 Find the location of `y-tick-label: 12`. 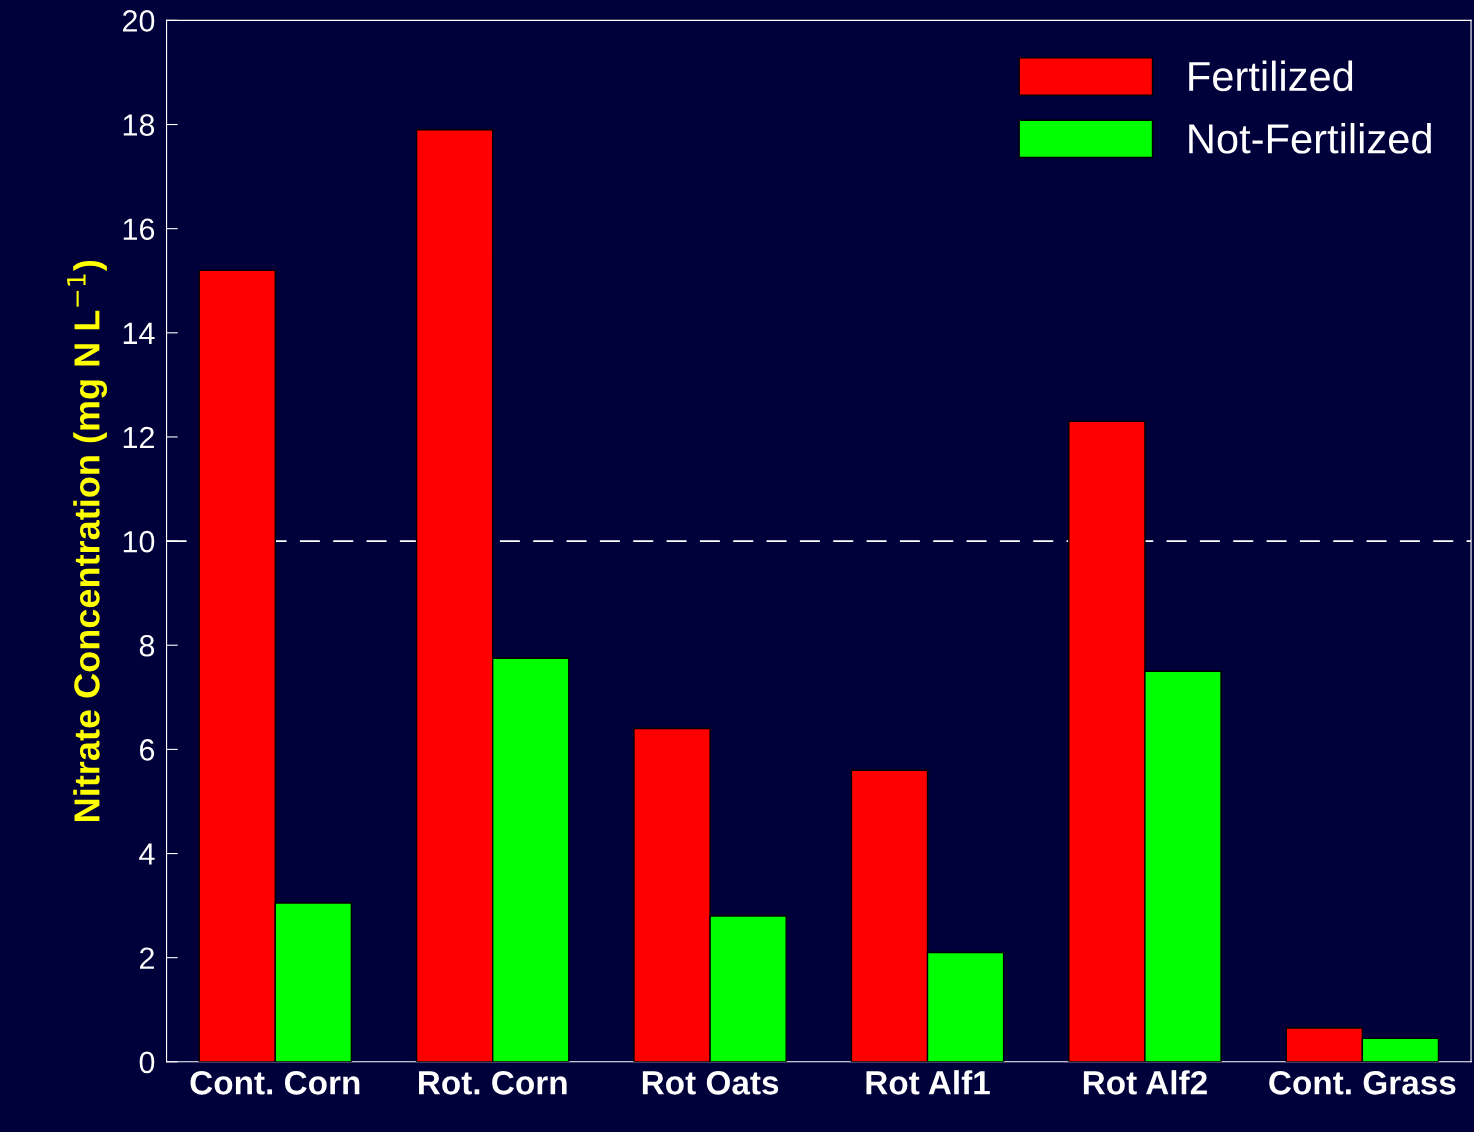

y-tick-label: 12 is located at coordinates (138, 437).